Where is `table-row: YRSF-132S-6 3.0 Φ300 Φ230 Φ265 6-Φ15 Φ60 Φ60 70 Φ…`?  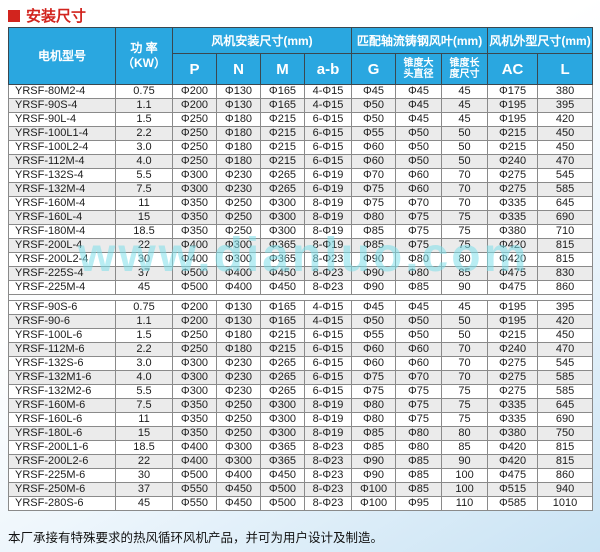
table-row: YRSF-132S-6 3.0 Φ300 Φ230 Φ265 6-Φ15 Φ60 Φ60 70 Φ… is located at coordinates (301, 363).